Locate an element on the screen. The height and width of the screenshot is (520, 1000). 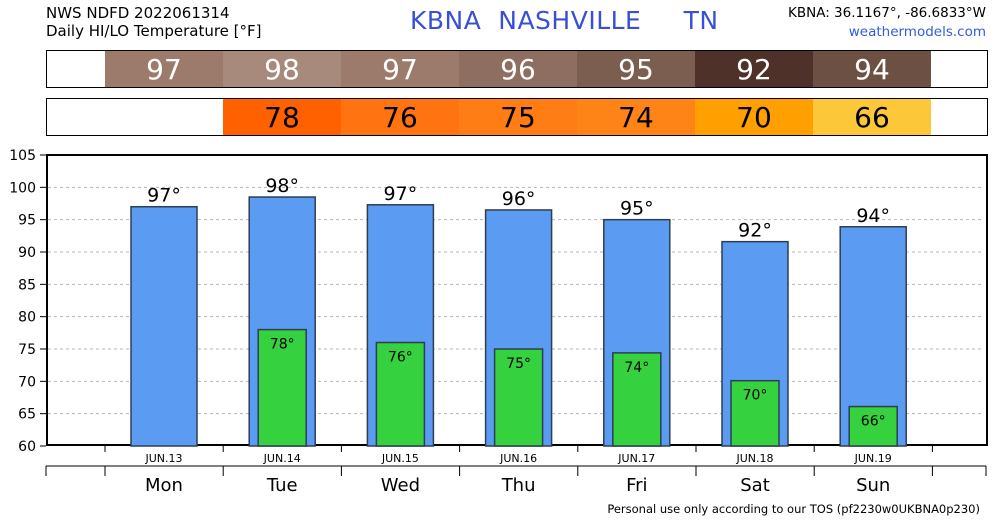
date-label: JUN.17 is located at coordinates (636, 458).